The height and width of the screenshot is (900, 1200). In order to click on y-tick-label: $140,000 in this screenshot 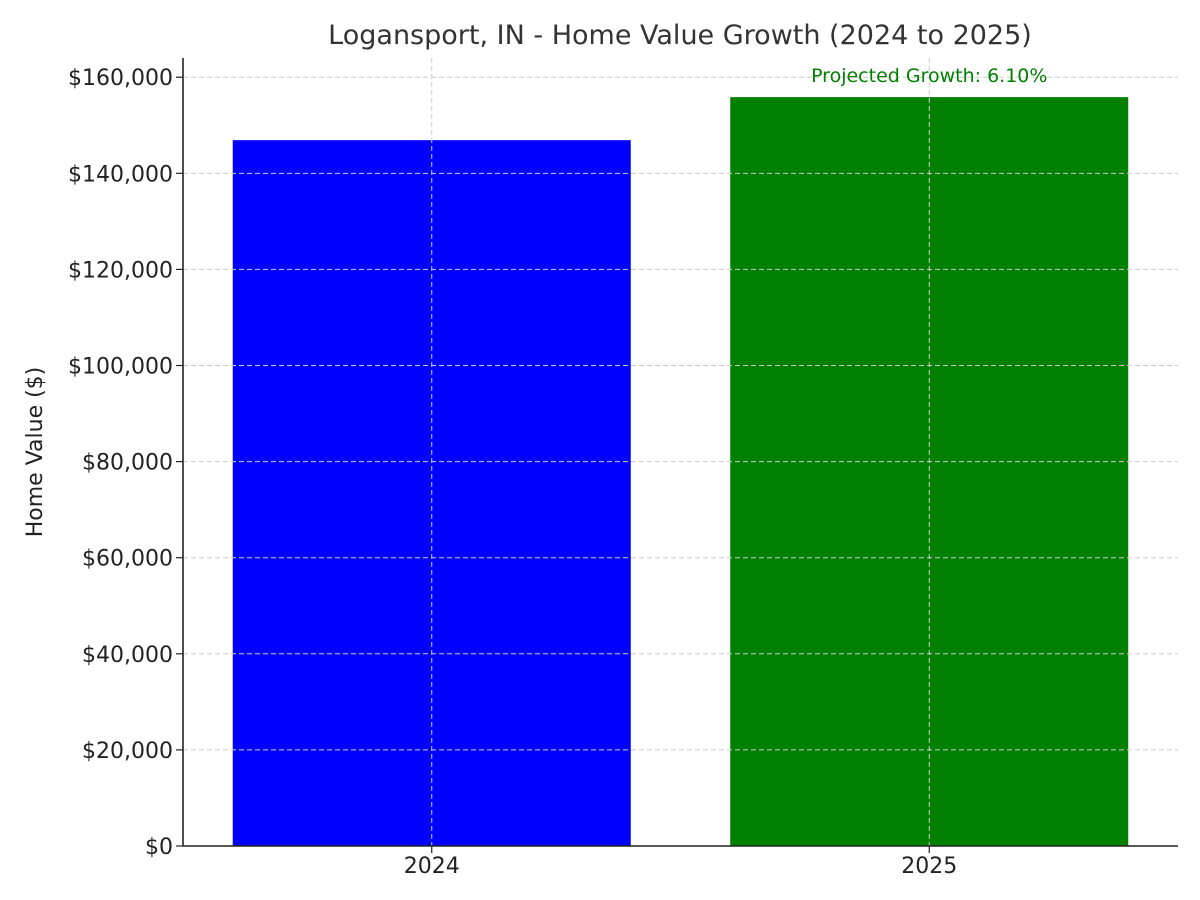, I will do `click(120, 174)`.